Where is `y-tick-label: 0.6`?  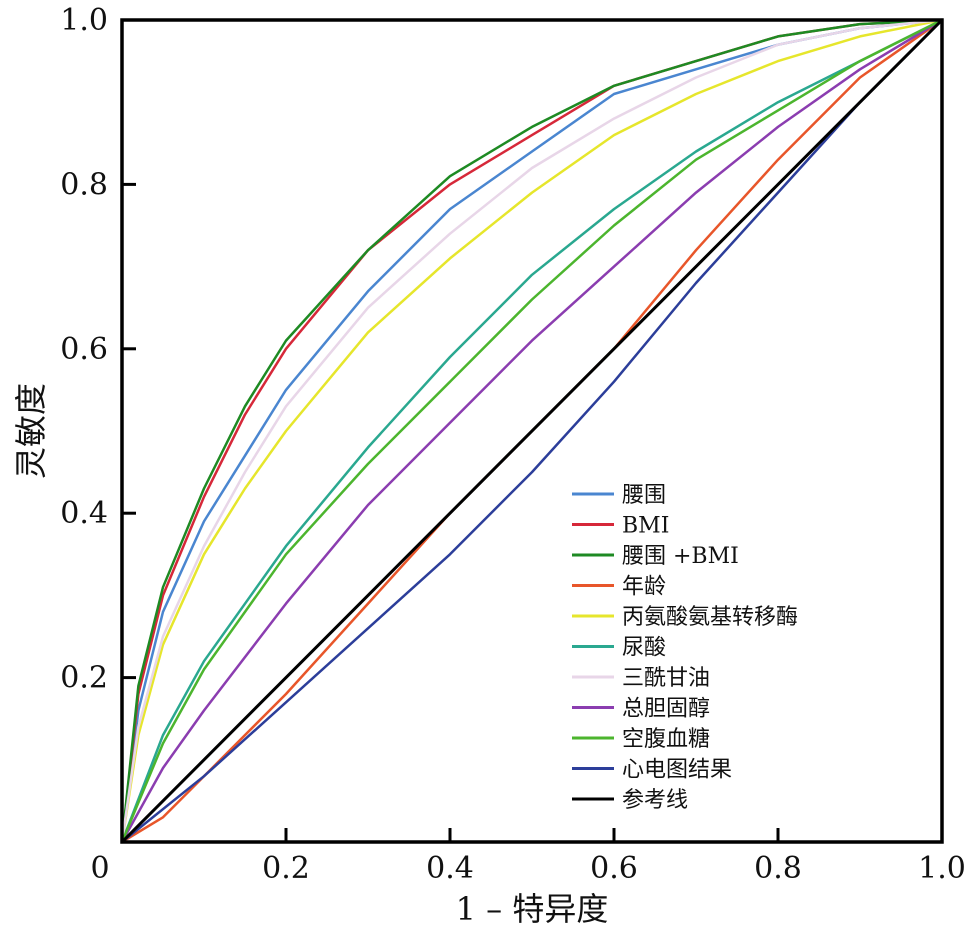
y-tick-label: 0.6 is located at coordinates (84, 349).